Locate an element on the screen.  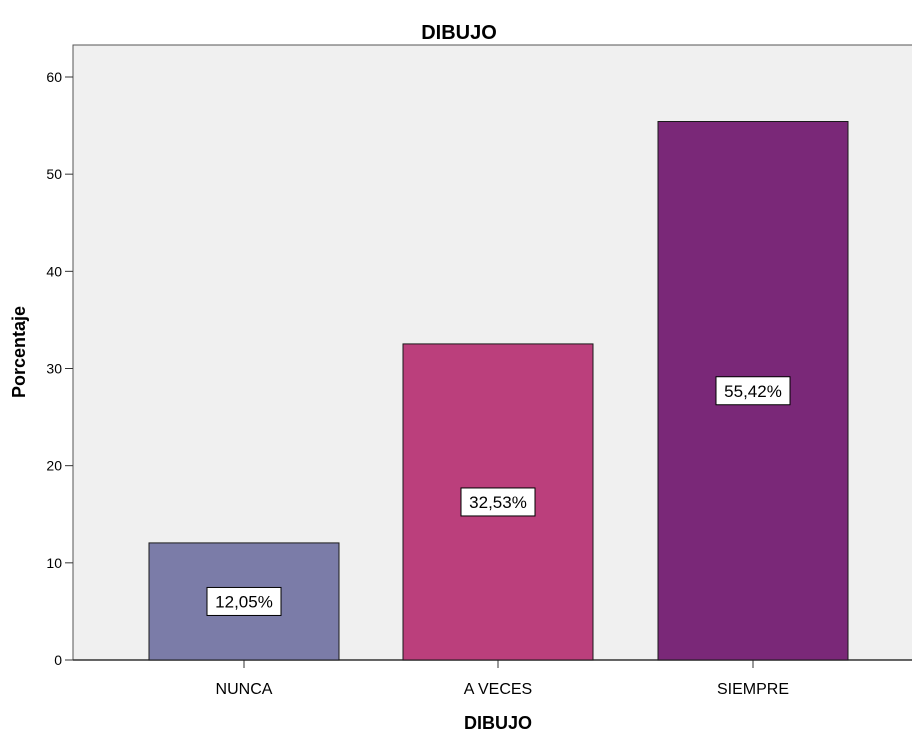
data-label: 55,42% is located at coordinates (753, 391).